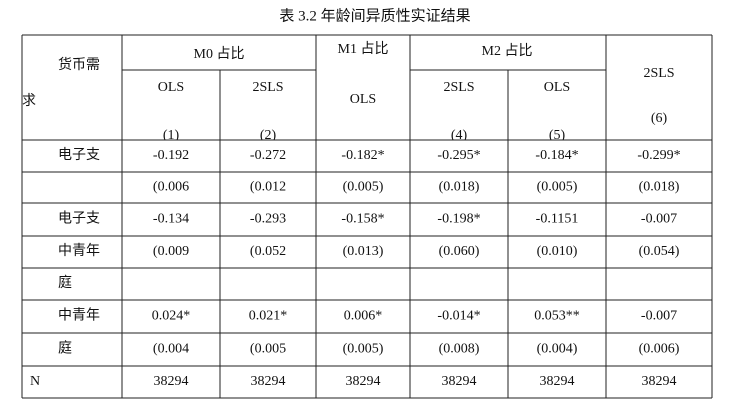  What do you see at coordinates (556, 155) in the screenshot?
I see `cell: -0.184*` at bounding box center [556, 155].